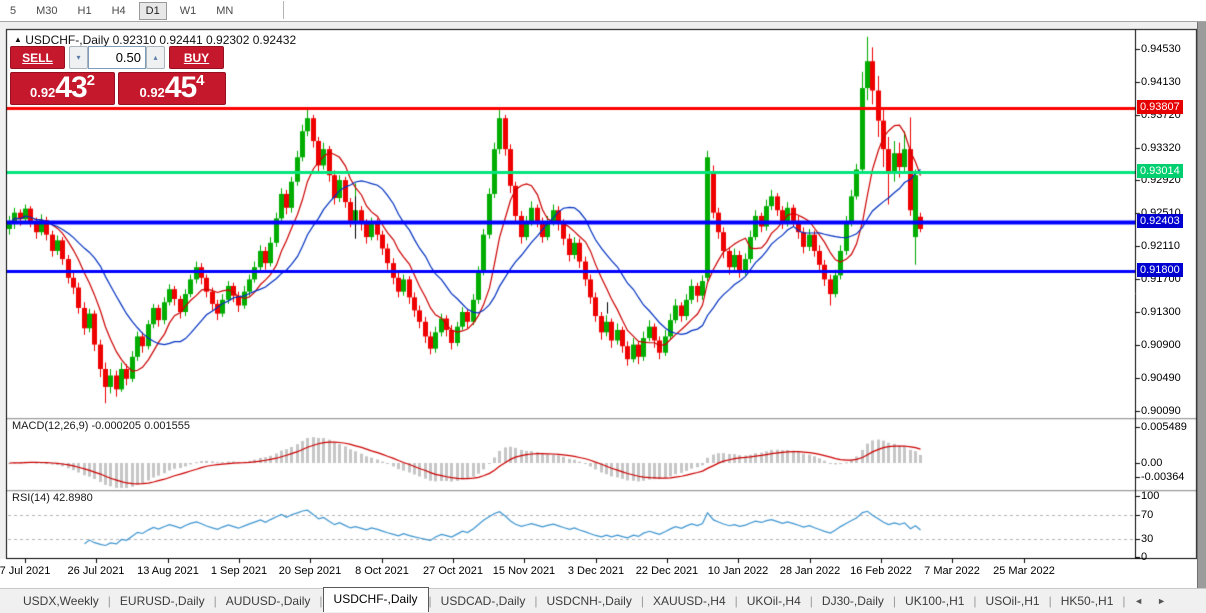  I want to click on sell-price-box: 0.92 43 2, so click(62, 88).